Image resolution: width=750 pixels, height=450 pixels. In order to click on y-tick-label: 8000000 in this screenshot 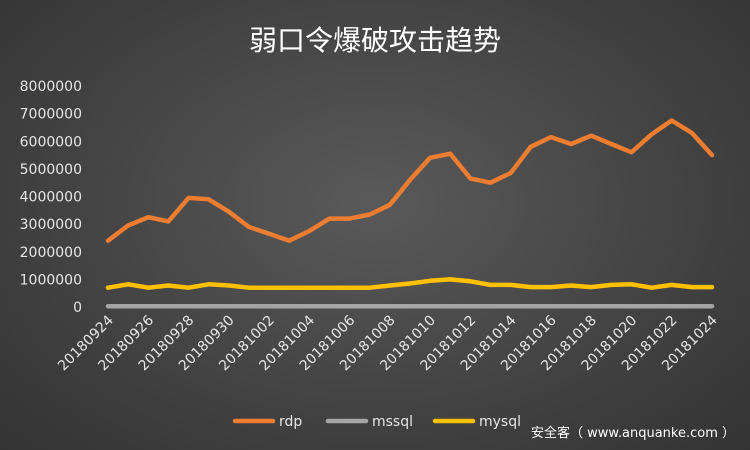, I will do `click(51, 87)`.